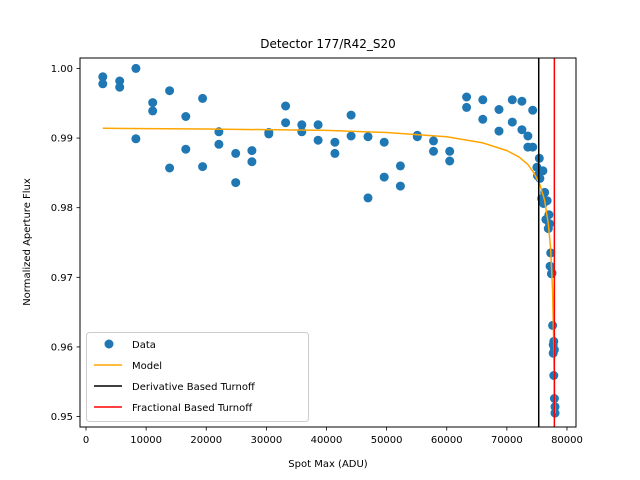  I want to click on y-tick-label: 1.00, so click(62, 69).